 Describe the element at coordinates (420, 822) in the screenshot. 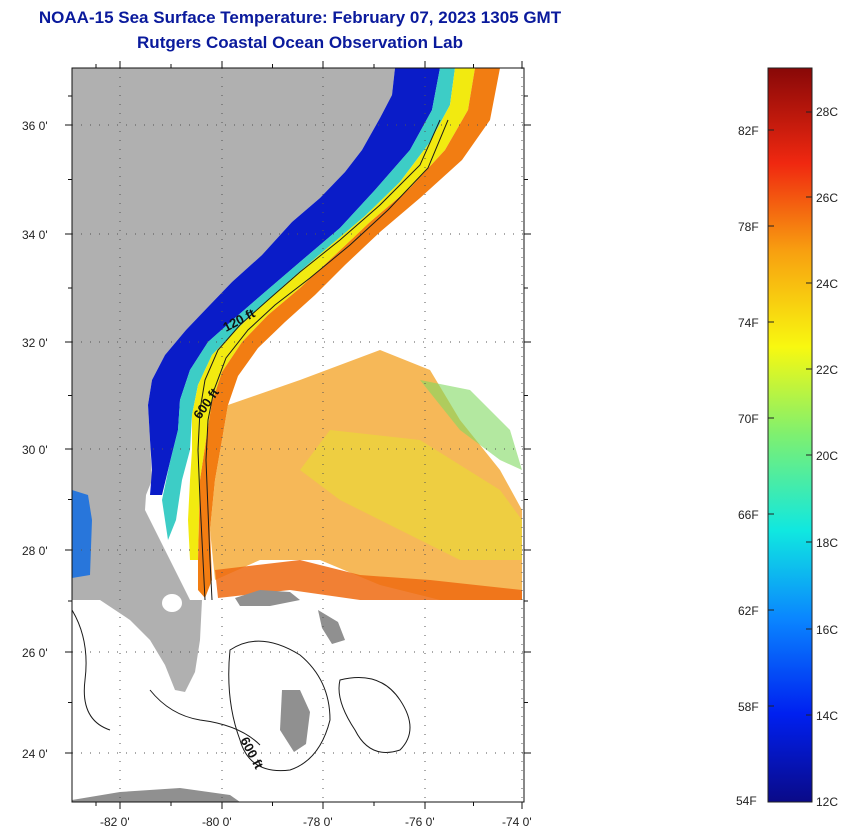

I see `lon-label: -76 0'` at that location.